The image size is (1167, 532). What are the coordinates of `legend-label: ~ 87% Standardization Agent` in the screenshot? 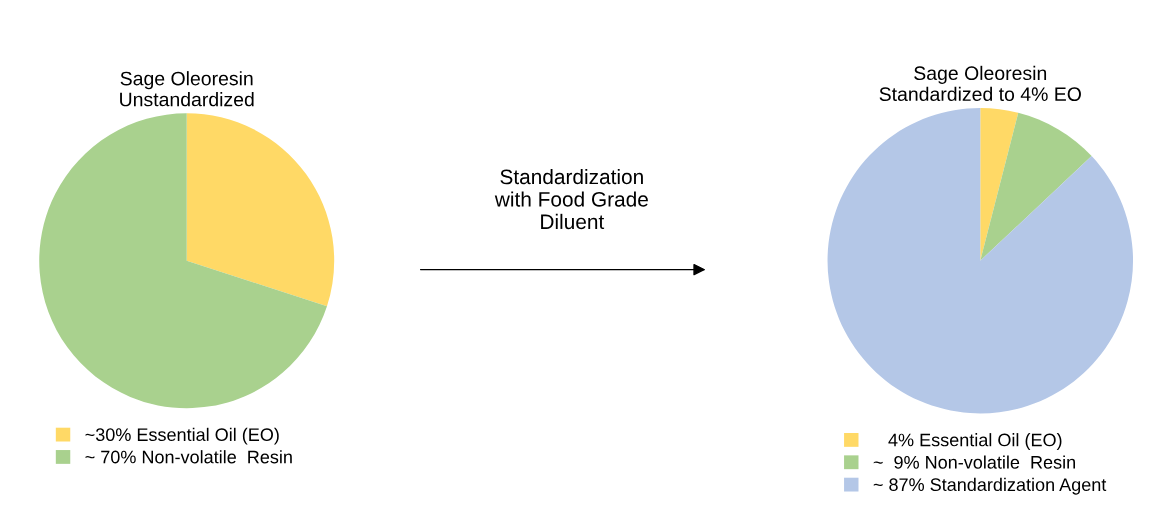 It's located at (990, 486).